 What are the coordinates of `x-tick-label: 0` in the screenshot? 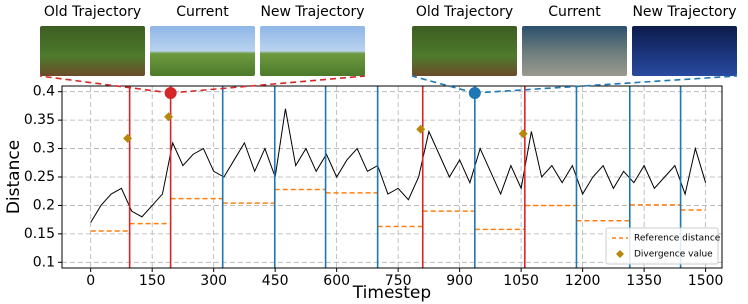 It's located at (90, 281).